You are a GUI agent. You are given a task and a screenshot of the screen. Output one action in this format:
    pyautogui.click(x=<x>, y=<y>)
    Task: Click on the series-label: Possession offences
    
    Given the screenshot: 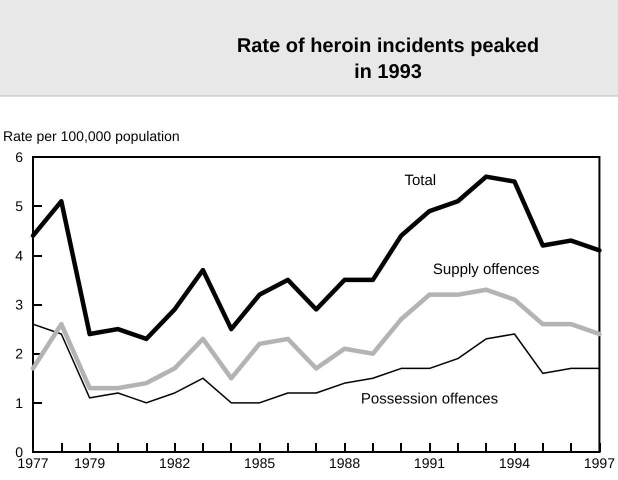 What is the action you would take?
    pyautogui.click(x=429, y=399)
    